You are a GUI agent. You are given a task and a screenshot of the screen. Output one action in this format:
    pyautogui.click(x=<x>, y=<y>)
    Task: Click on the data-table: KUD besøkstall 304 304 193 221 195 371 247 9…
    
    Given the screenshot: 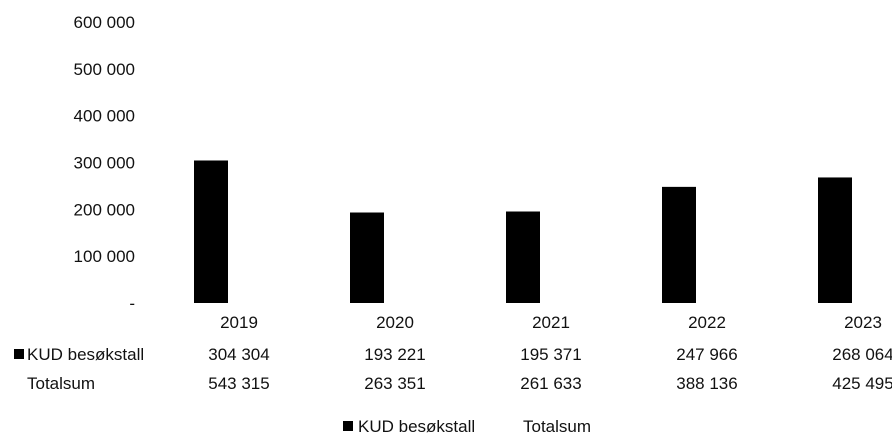 What is the action you would take?
    pyautogui.click(x=453, y=369)
    